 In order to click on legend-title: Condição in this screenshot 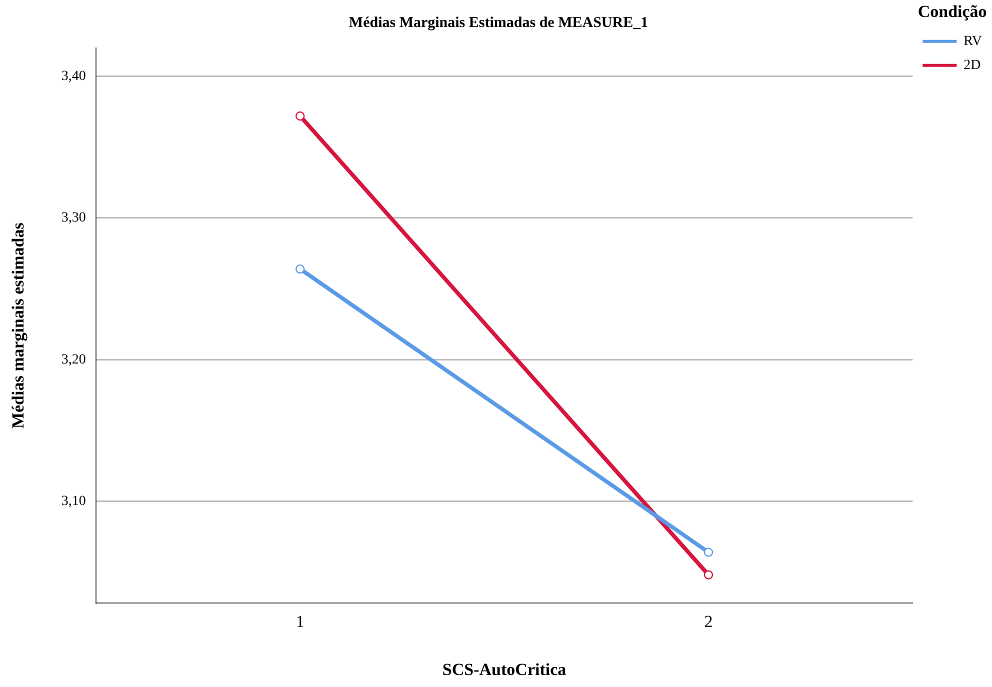, I will do `click(952, 11)`.